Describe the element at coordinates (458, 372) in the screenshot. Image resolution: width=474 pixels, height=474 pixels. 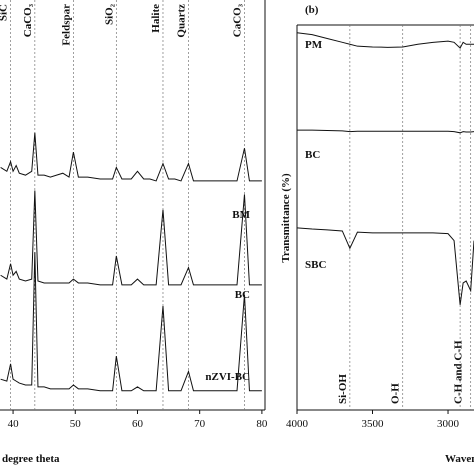
I see `annotation-label: C-H and C-H` at that location.